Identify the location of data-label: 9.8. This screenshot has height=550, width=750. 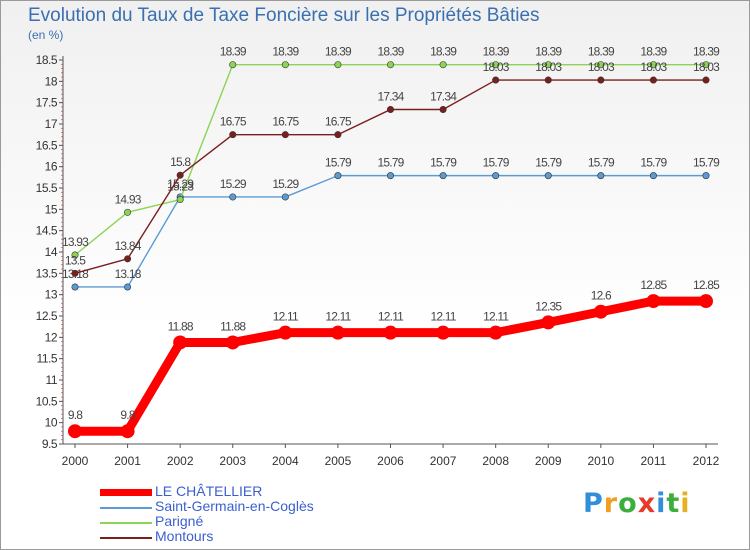
(127, 415).